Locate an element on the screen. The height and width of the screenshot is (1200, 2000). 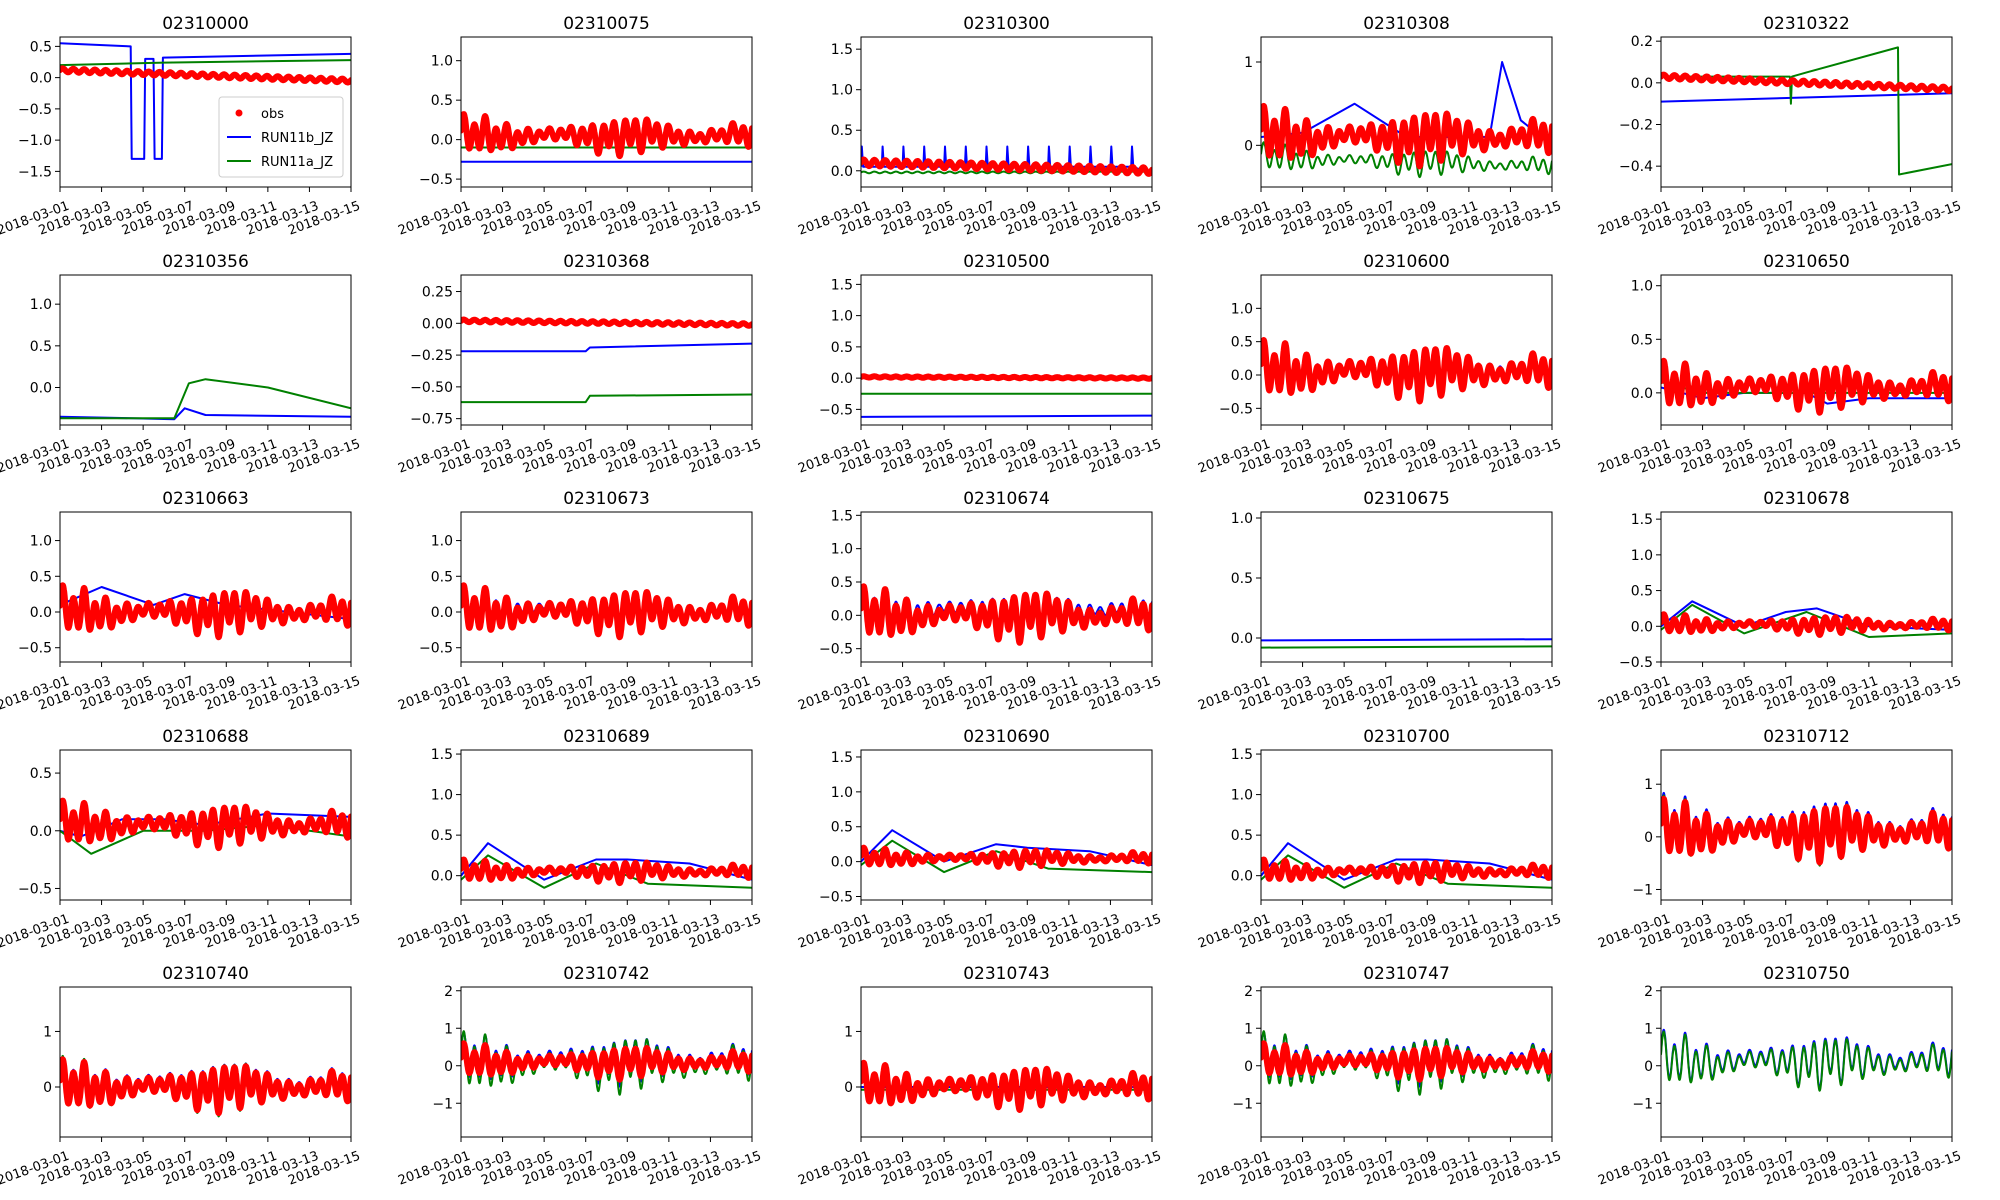
subplot-title: 02310678 is located at coordinates (1806, 499).